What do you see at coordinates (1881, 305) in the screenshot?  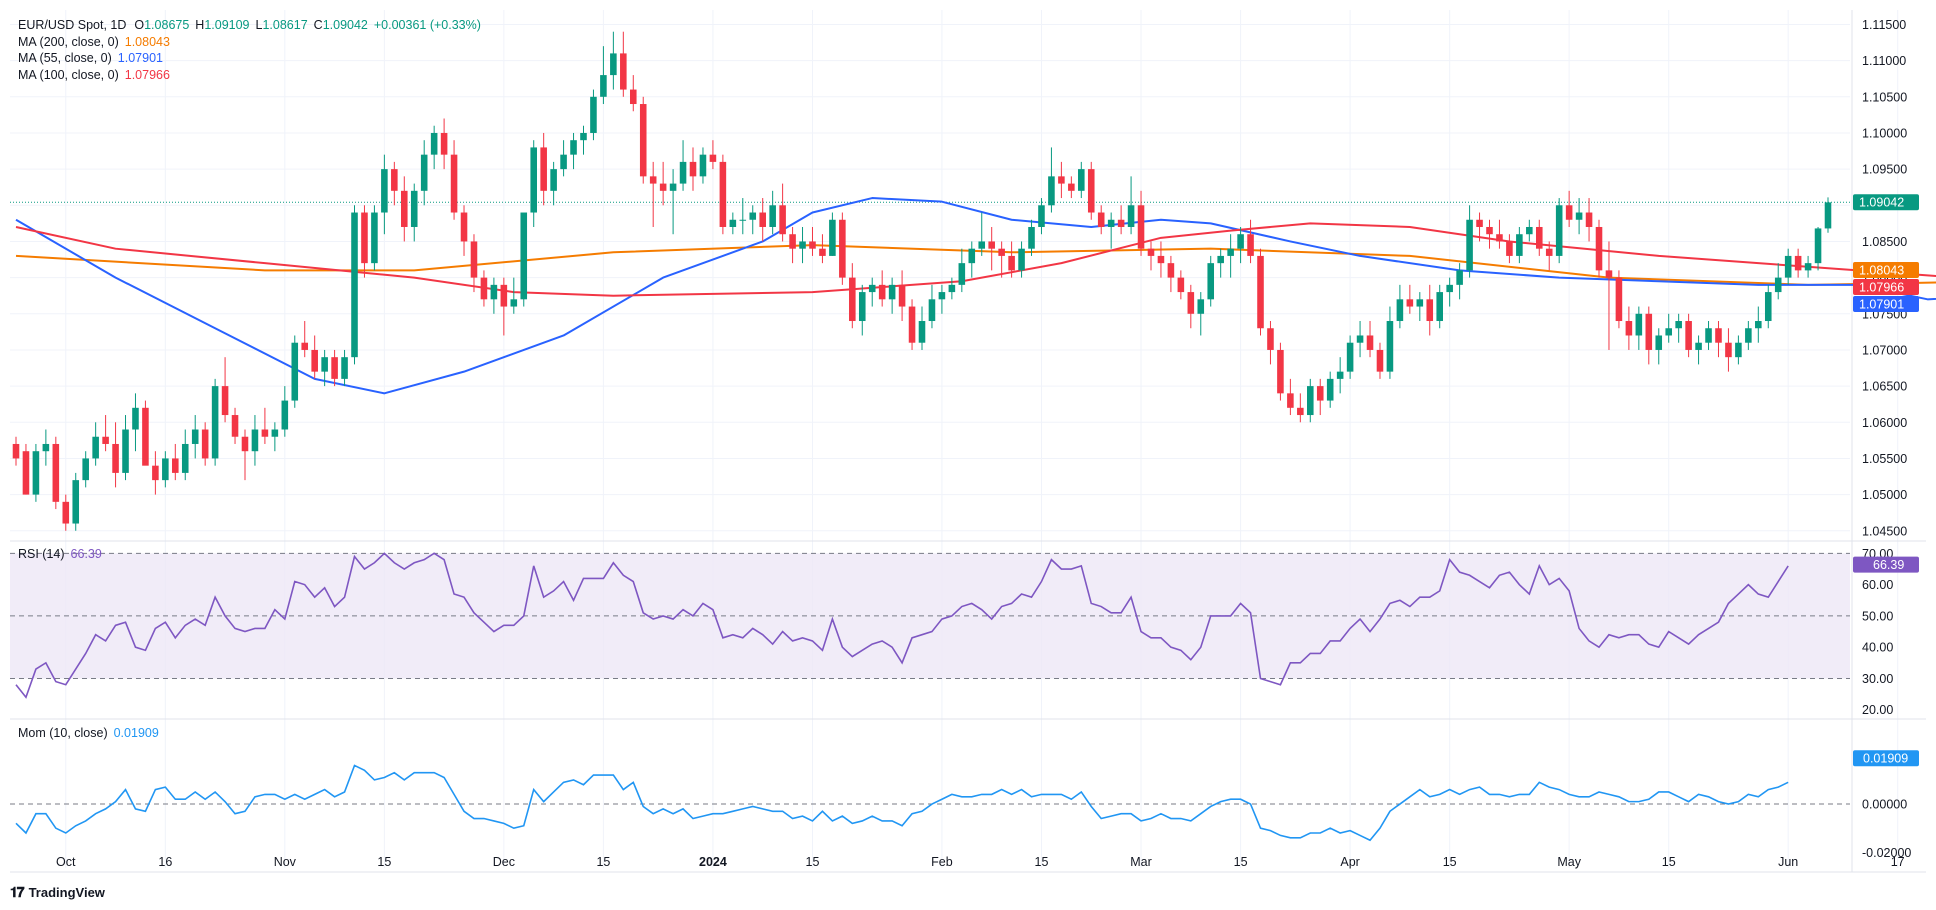 I see `price-tag-label: 1.07901` at bounding box center [1881, 305].